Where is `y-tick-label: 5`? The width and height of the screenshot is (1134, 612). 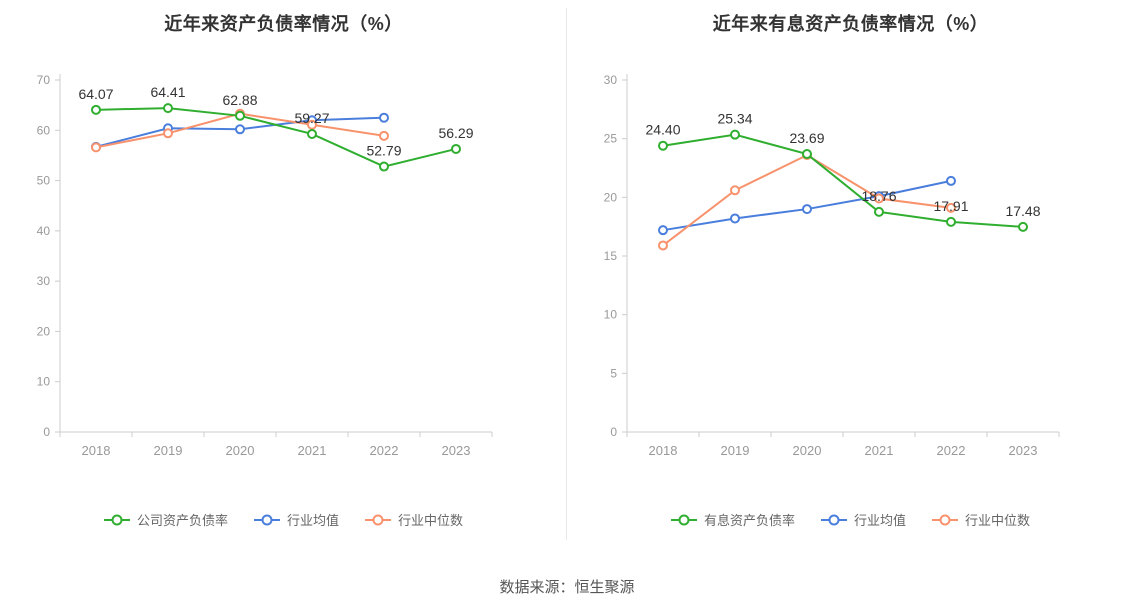
y-tick-label: 5 is located at coordinates (613, 373).